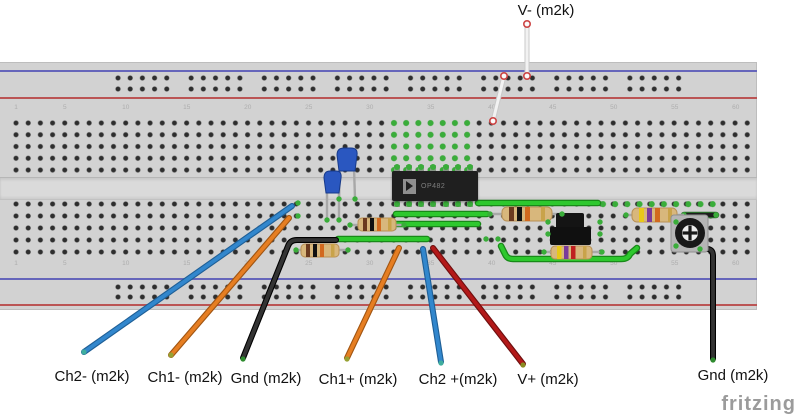 This screenshot has width=800, height=420. Describe the element at coordinates (92, 376) in the screenshot. I see `label-ch2-minus: Ch2- (m2k)` at that location.